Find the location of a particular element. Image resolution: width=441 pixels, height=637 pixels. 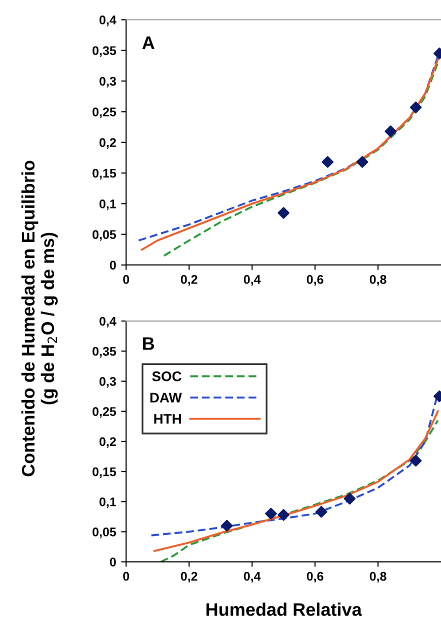

x-axis-title: Humedad Relativa is located at coordinates (284, 609).